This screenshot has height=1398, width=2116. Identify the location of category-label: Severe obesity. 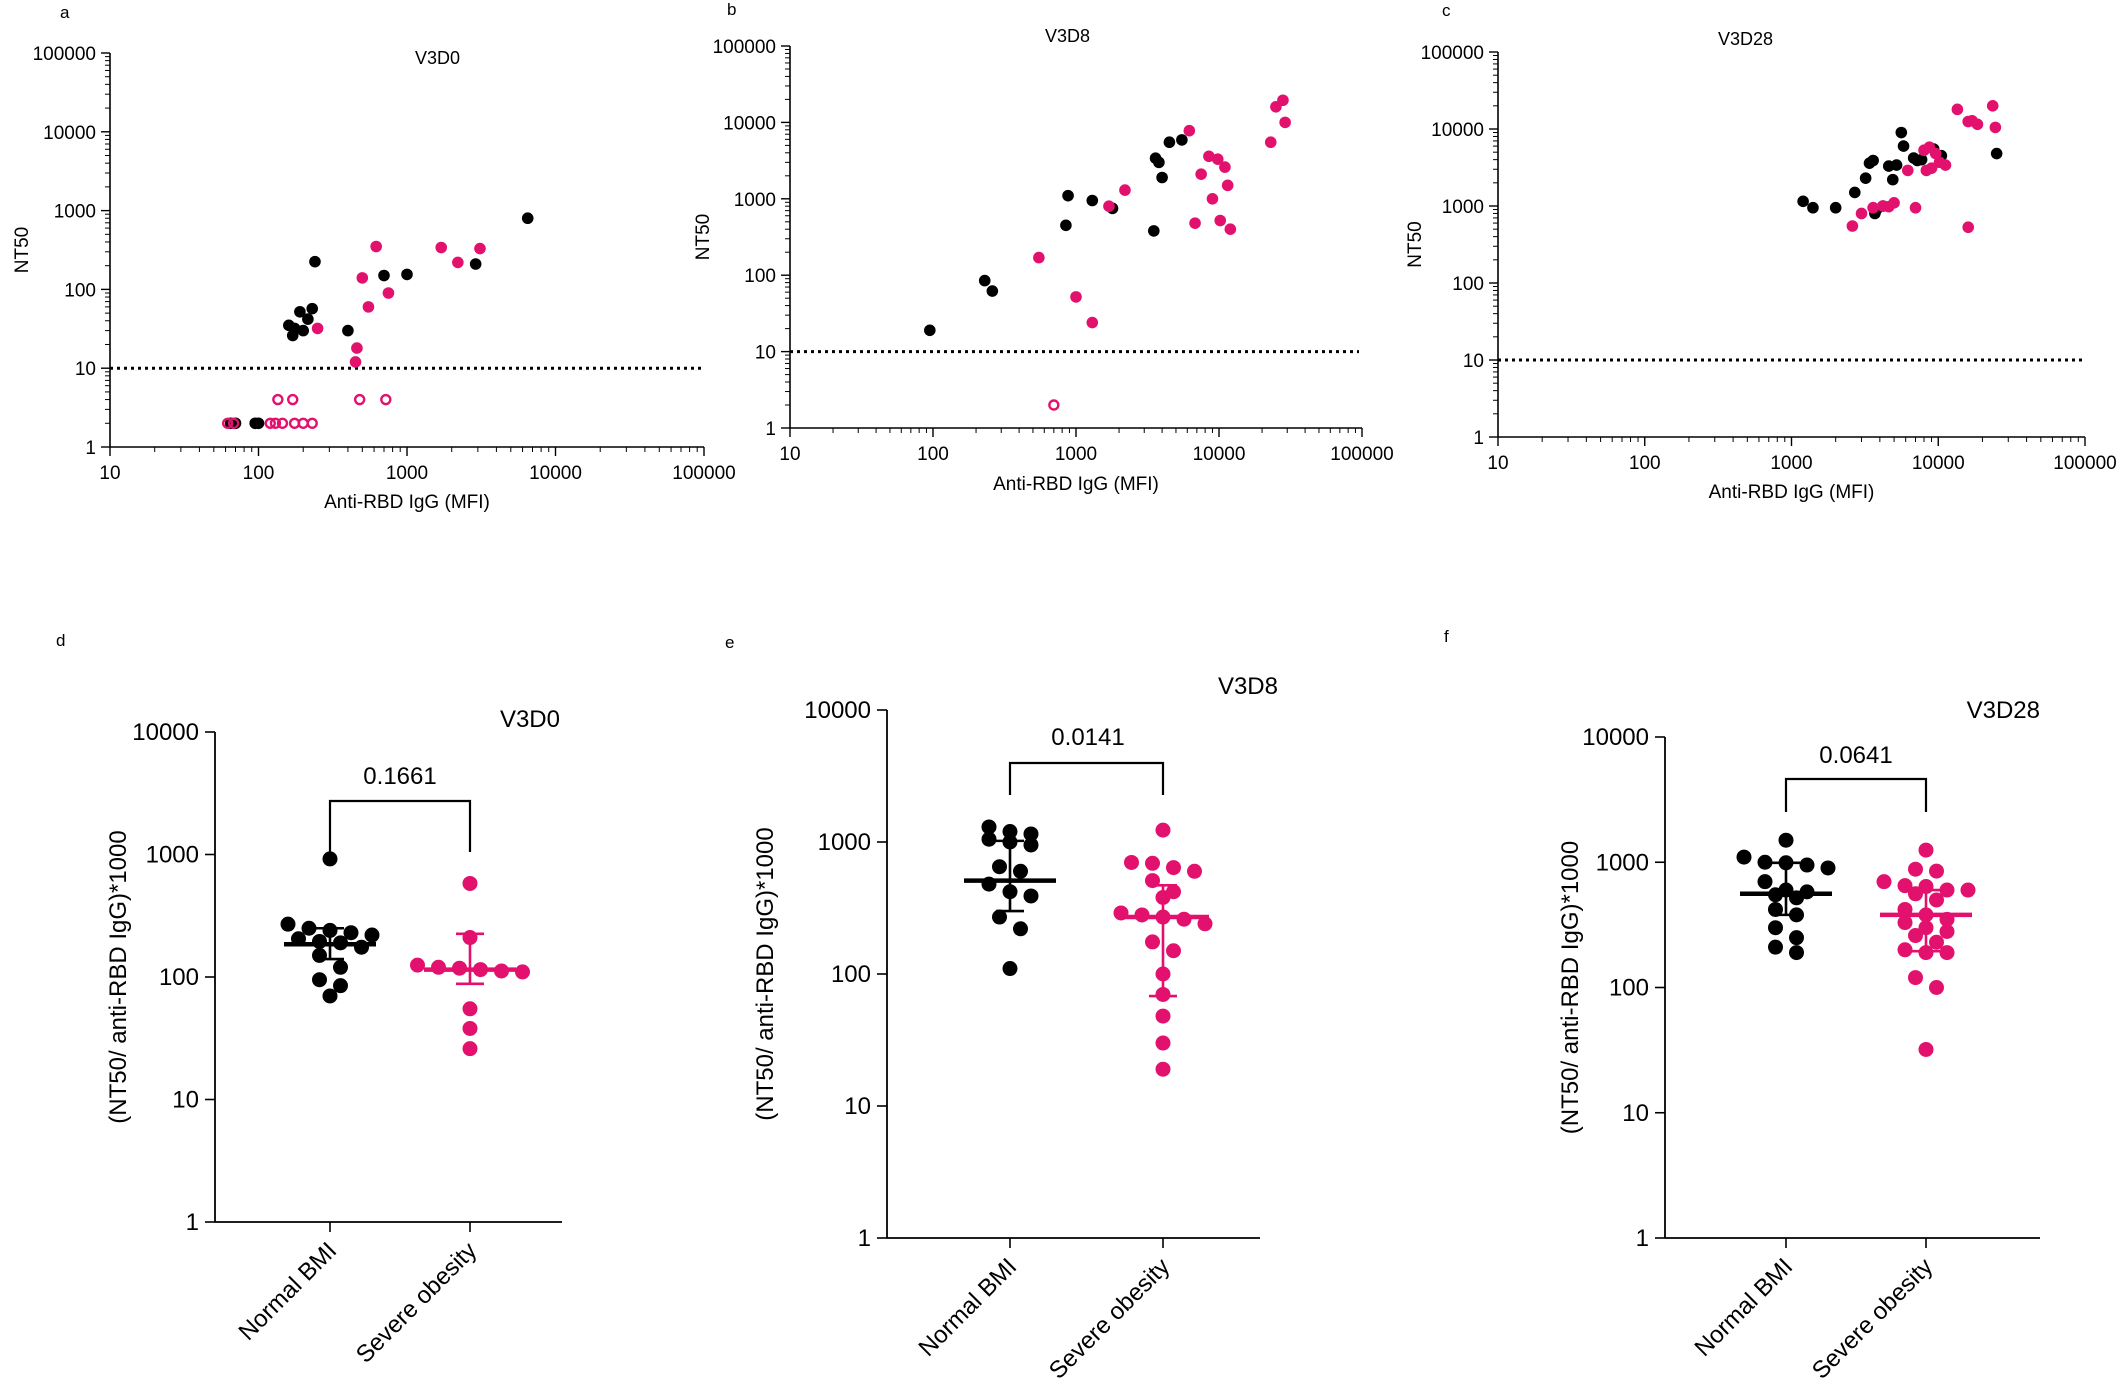
(1872, 1318).